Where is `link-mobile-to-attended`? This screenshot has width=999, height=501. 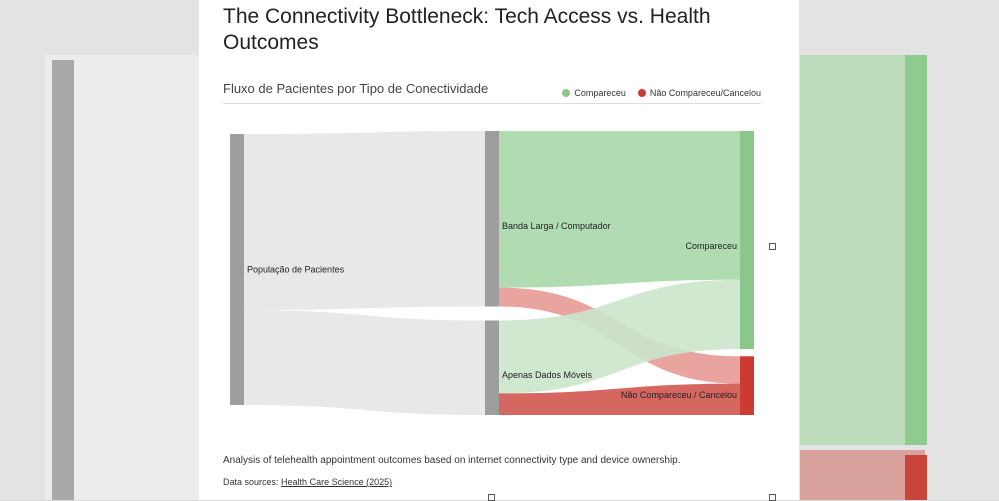 link-mobile-to-attended is located at coordinates (619, 336).